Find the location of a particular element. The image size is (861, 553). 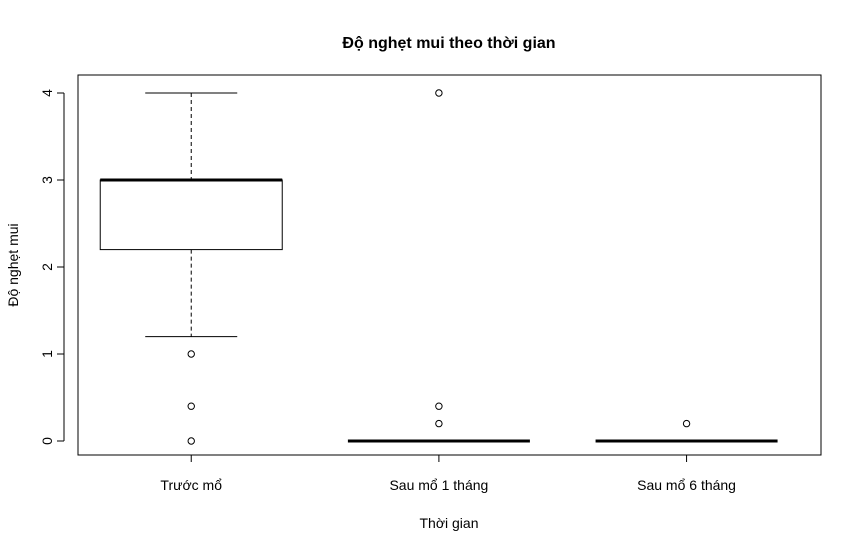

x-axis-label: Thời gian is located at coordinates (449, 523).